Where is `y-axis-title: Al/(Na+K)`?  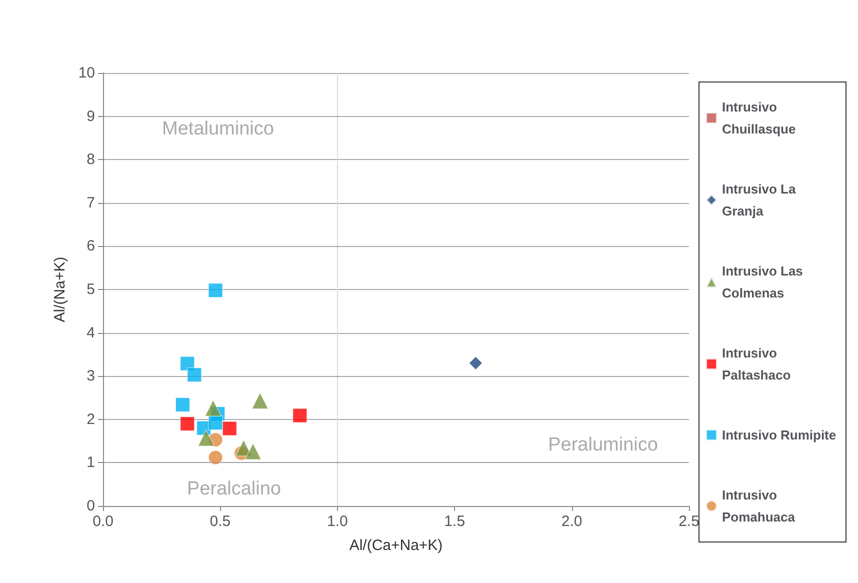
y-axis-title: Al/(Na+K) is located at coordinates (59, 289).